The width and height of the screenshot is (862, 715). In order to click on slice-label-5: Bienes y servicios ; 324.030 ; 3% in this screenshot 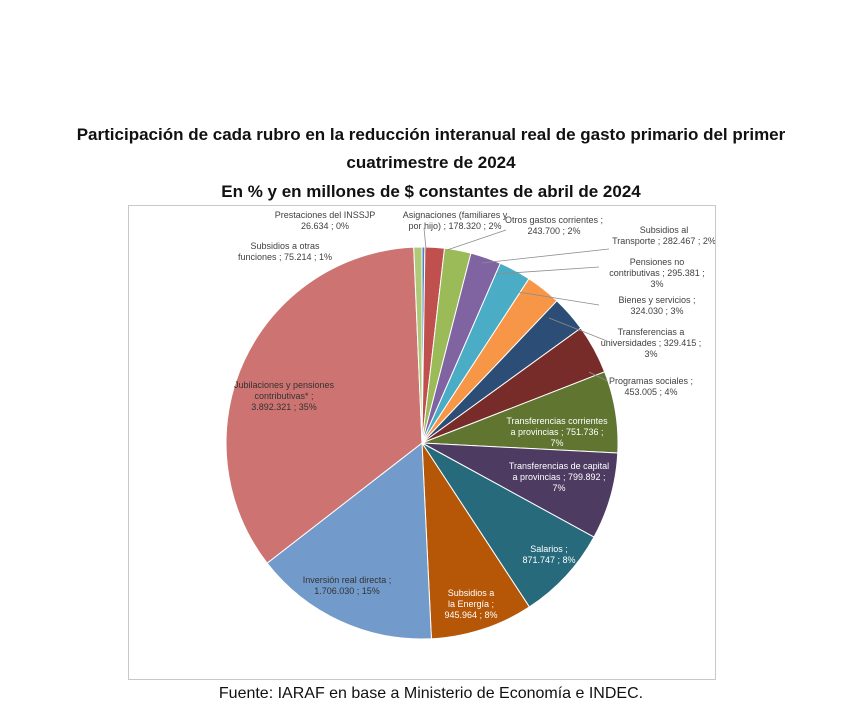, I will do `click(656, 305)`.